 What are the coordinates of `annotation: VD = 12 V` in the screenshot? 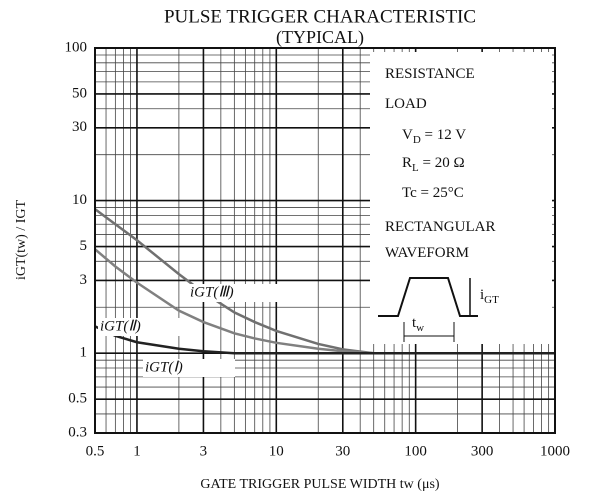 It's located at (434, 136).